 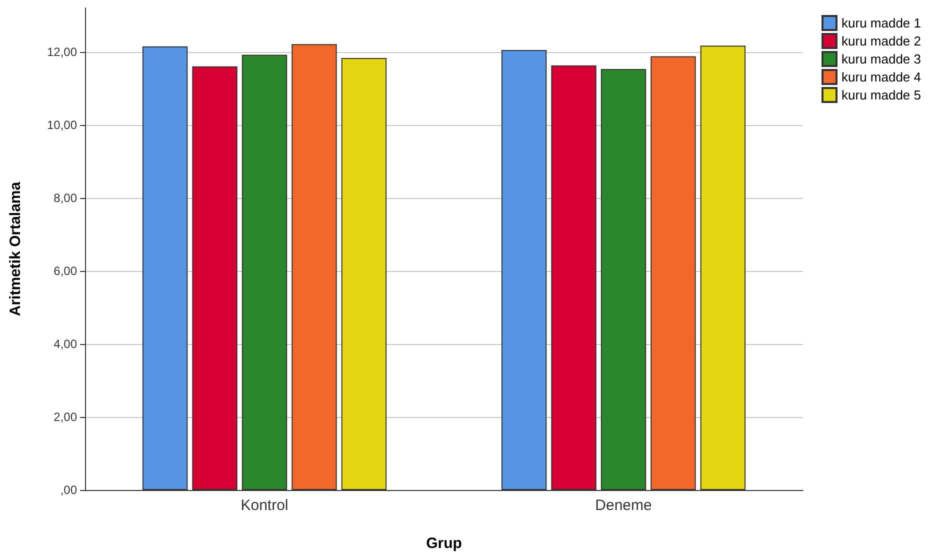 I want to click on y-tick-label: 2,00, so click(x=66, y=417).